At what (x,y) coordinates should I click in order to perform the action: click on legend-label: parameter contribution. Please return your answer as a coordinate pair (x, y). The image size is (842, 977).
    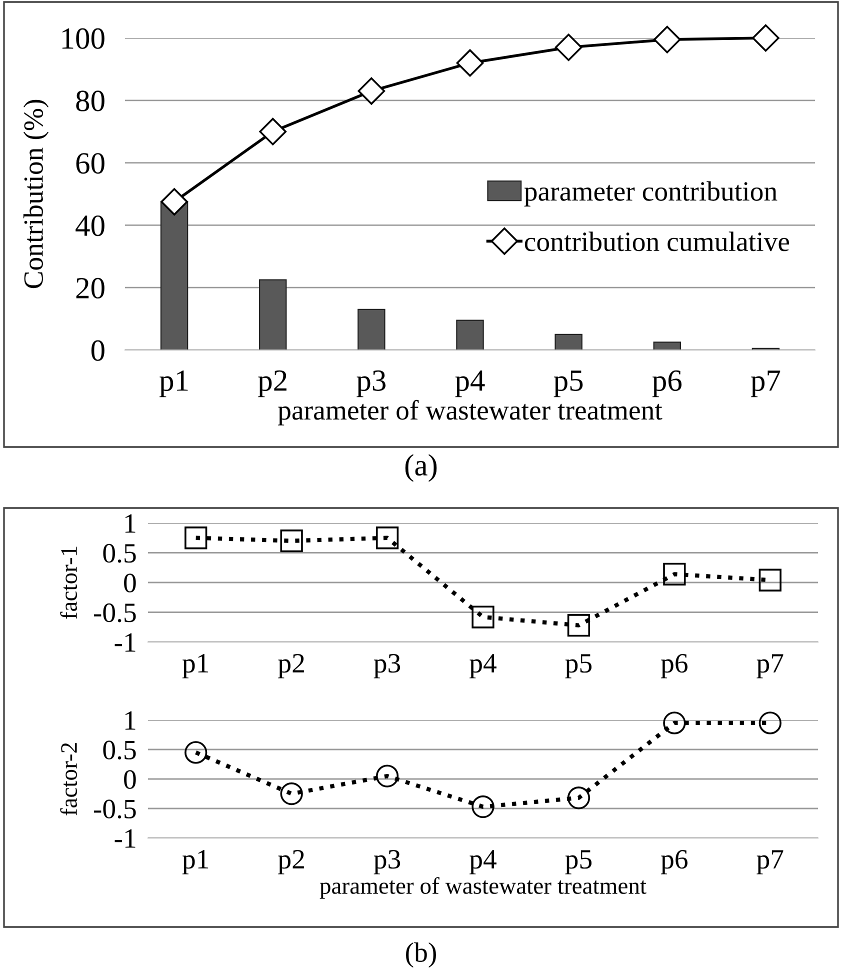
    Looking at the image, I should click on (651, 193).